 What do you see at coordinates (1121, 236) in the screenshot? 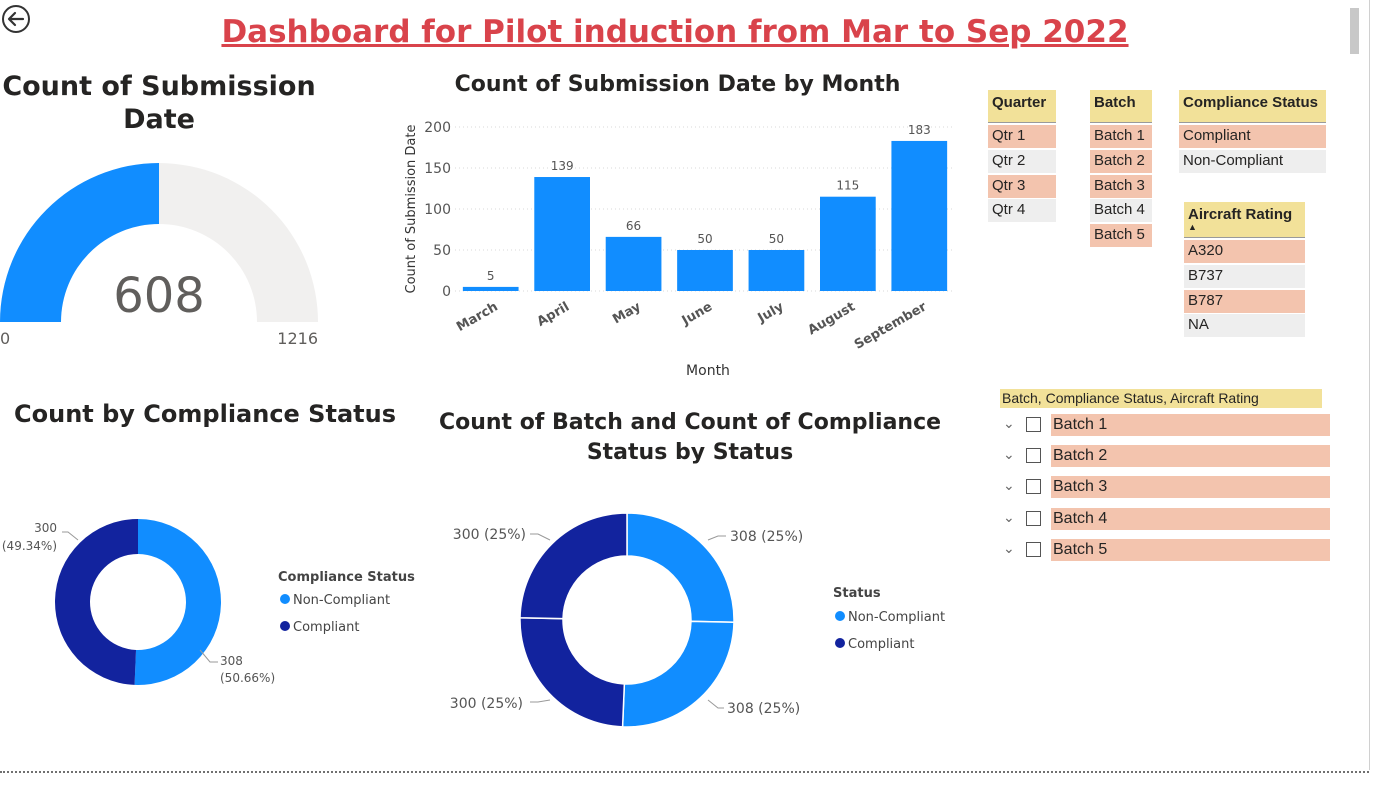
I see `slicer-batch-item: Batch 5` at bounding box center [1121, 236].